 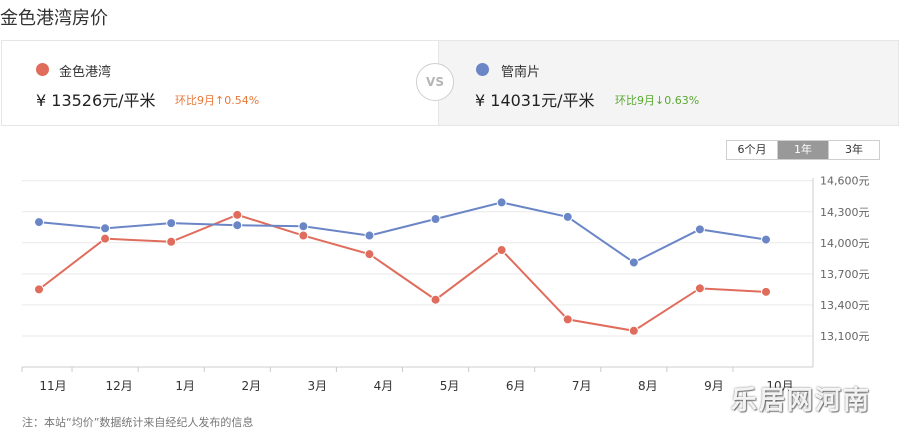 I want to click on x-tick-label: 9月, so click(x=714, y=386).